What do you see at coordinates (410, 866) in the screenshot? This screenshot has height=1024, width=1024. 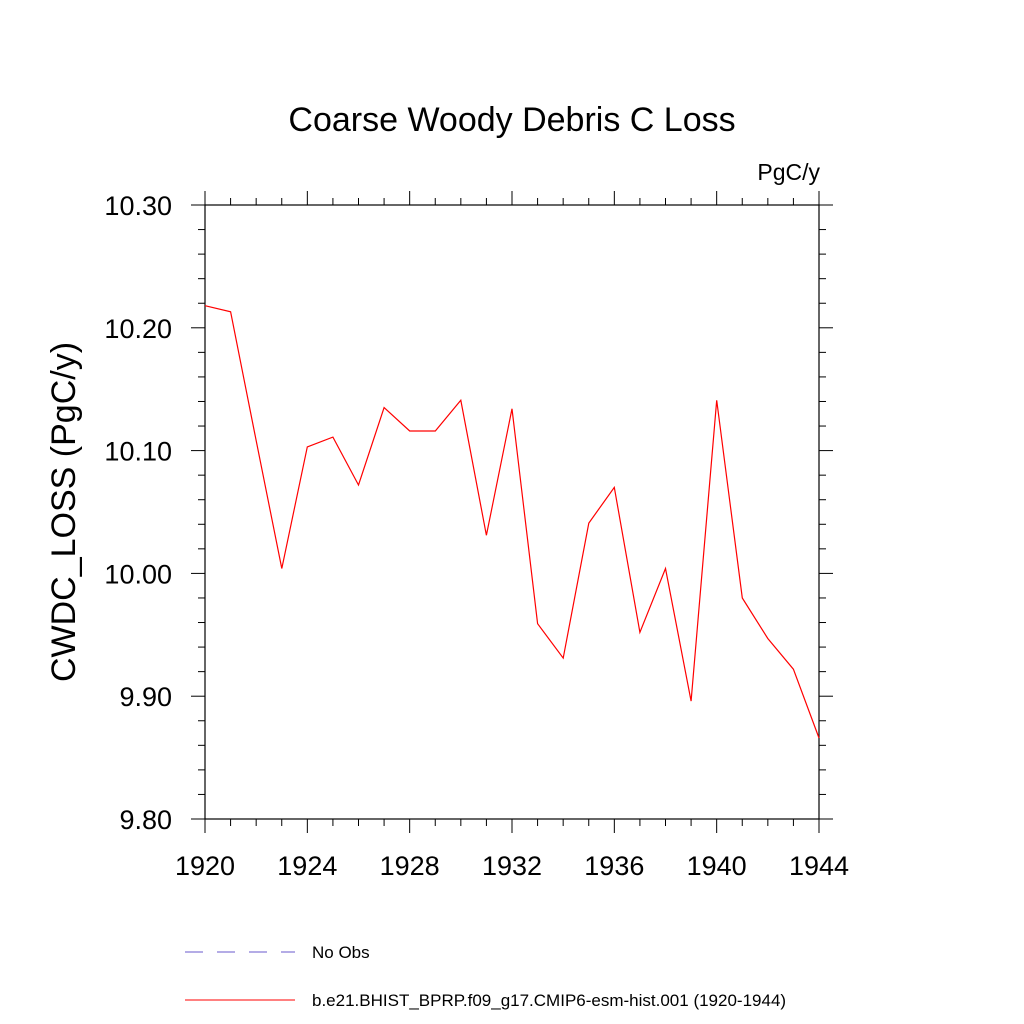 I see `x-tick-label: 1928` at bounding box center [410, 866].